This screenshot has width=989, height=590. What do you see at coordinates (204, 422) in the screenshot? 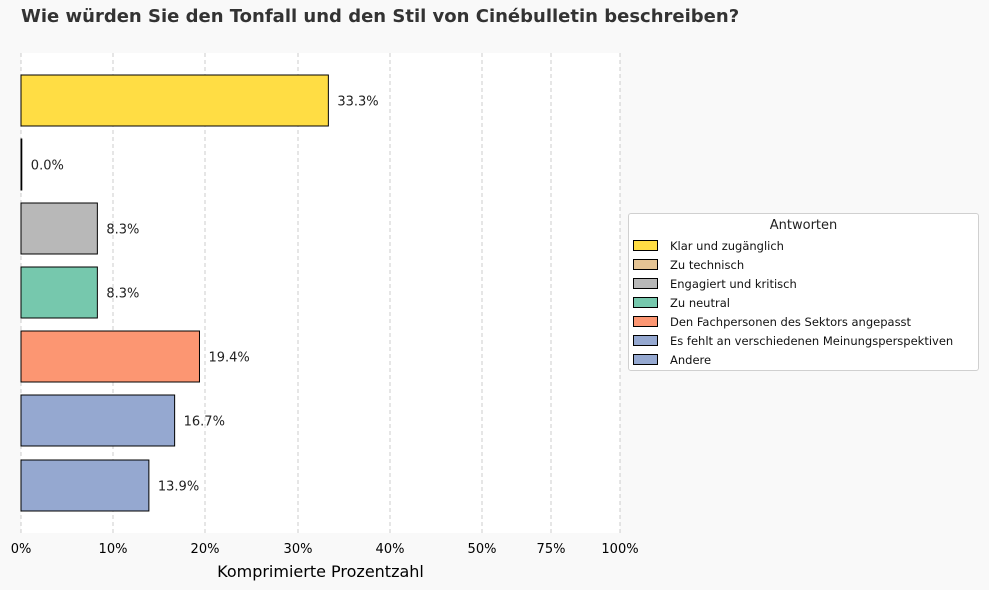
I see `data-label: 16.7%` at bounding box center [204, 422].